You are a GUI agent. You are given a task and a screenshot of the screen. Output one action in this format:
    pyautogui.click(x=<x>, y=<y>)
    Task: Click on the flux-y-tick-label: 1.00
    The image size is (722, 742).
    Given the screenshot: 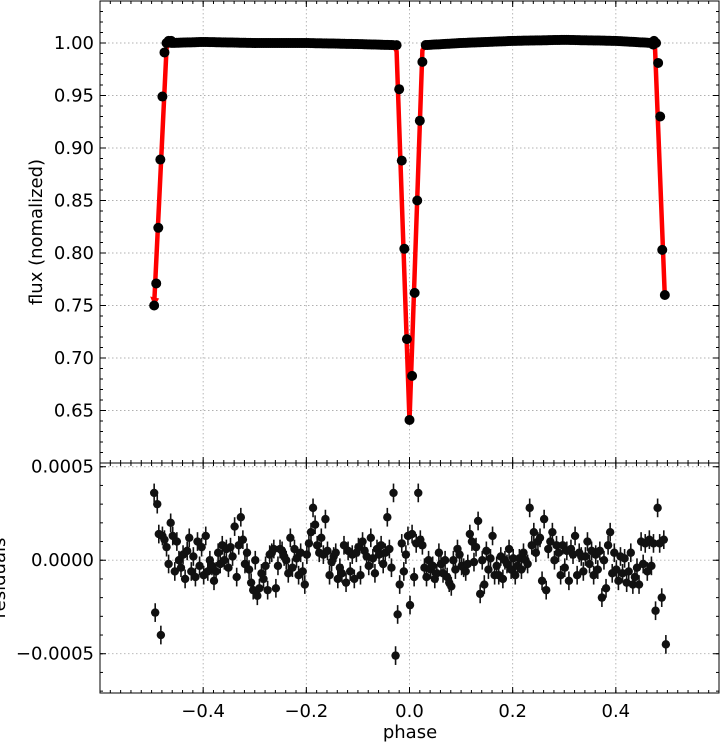 What is the action you would take?
    pyautogui.click(x=74, y=43)
    